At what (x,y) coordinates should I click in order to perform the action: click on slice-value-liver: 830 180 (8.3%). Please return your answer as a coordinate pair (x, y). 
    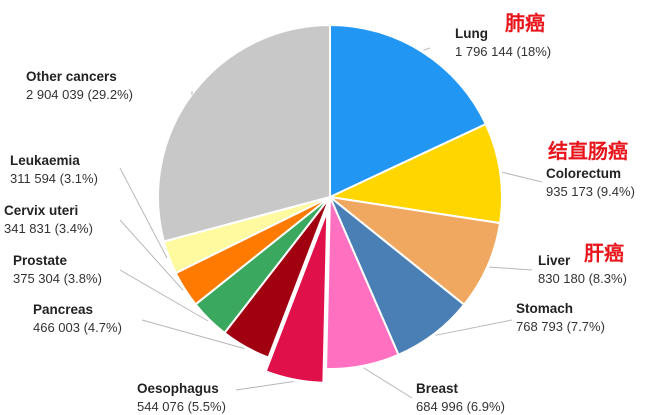
    Looking at the image, I should click on (582, 278).